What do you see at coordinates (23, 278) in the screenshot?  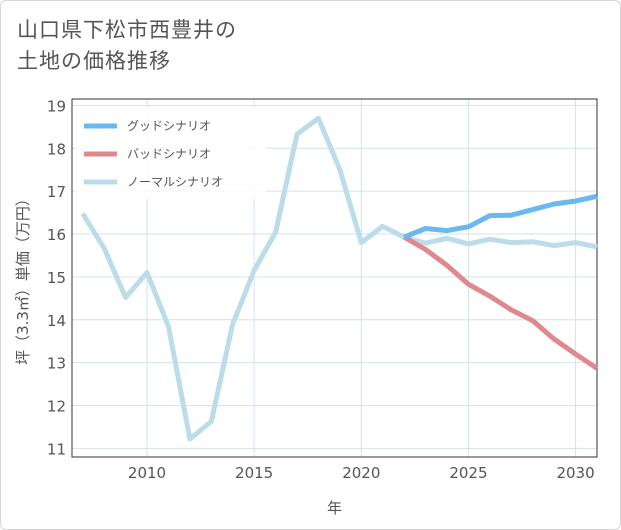 I see `y-axis-title: 坪（3.3㎡）単価（万円）` at bounding box center [23, 278].